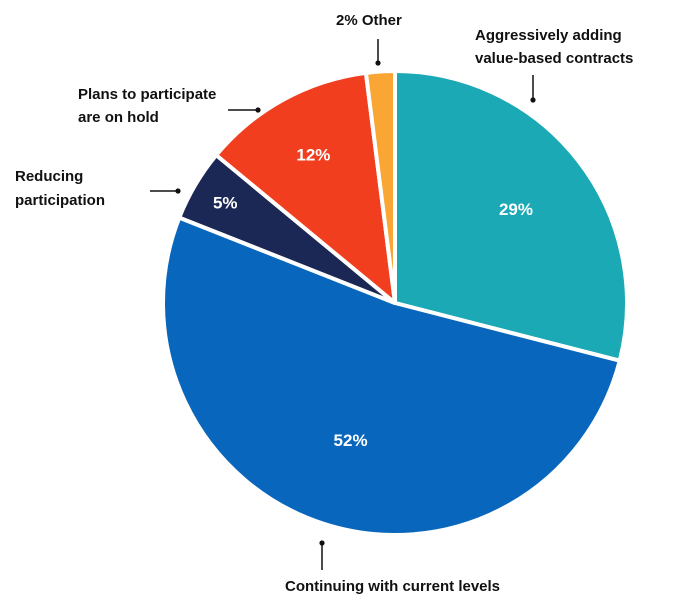 This screenshot has height=600, width=682. I want to click on callout-label-plans-on-hold-line-2: are on hold, so click(118, 117).